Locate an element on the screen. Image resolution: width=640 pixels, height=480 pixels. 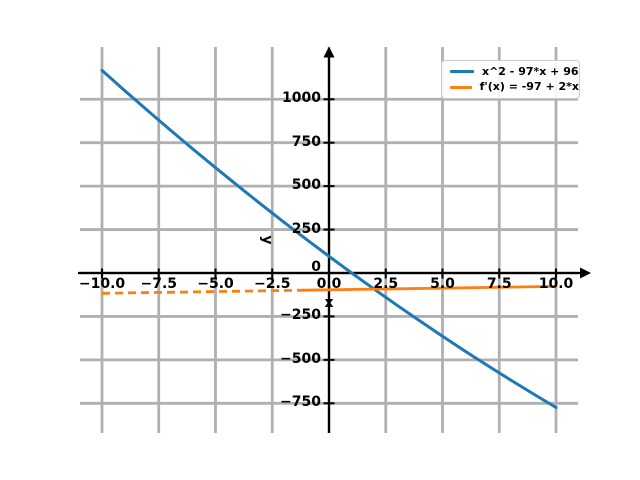
x-tick-label: 0.0 is located at coordinates (329, 284).